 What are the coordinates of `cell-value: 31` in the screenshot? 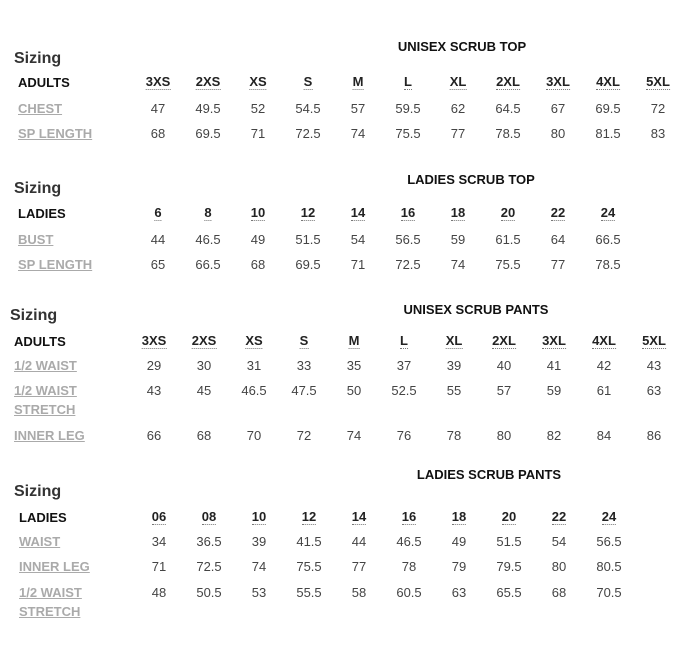 It's located at (254, 365).